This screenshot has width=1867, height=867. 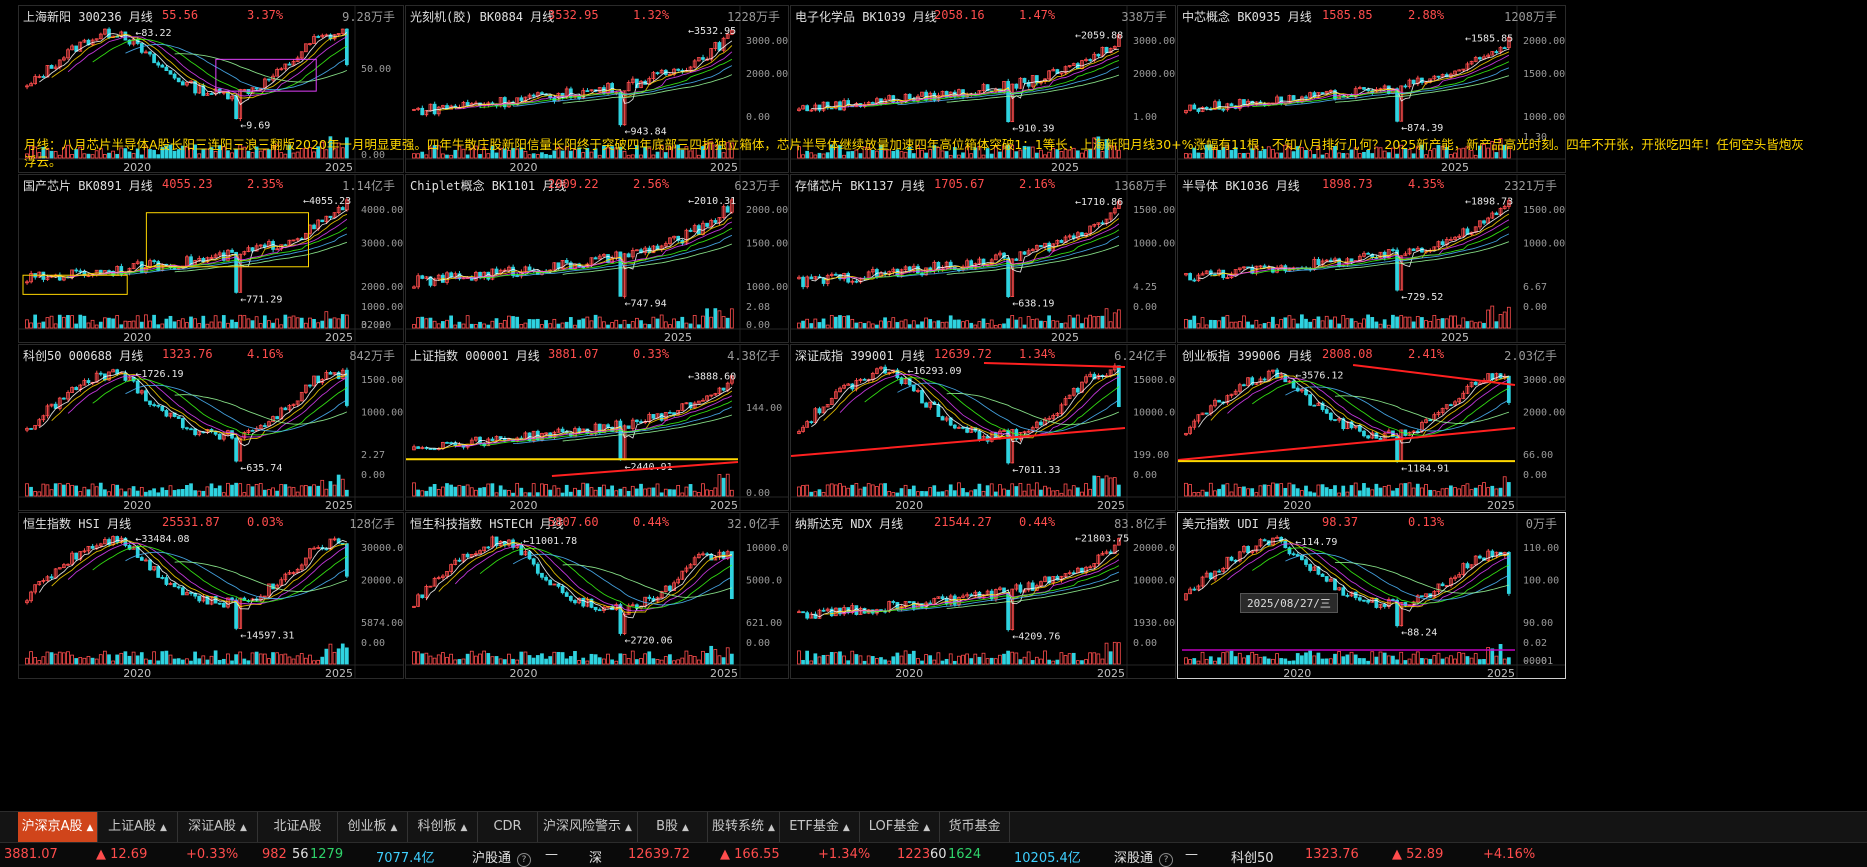 I want to click on market-tab-0: 沪深京A股▲, so click(x=58, y=827).